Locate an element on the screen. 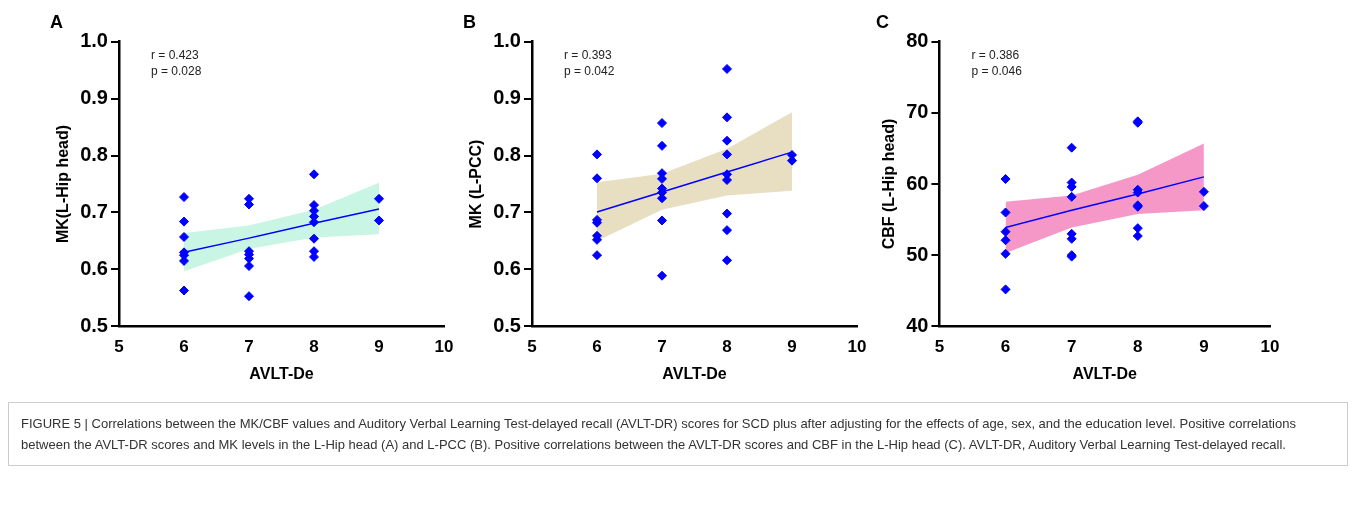 This screenshot has height=510, width=1357. y-tick-label: 80 is located at coordinates (917, 40).